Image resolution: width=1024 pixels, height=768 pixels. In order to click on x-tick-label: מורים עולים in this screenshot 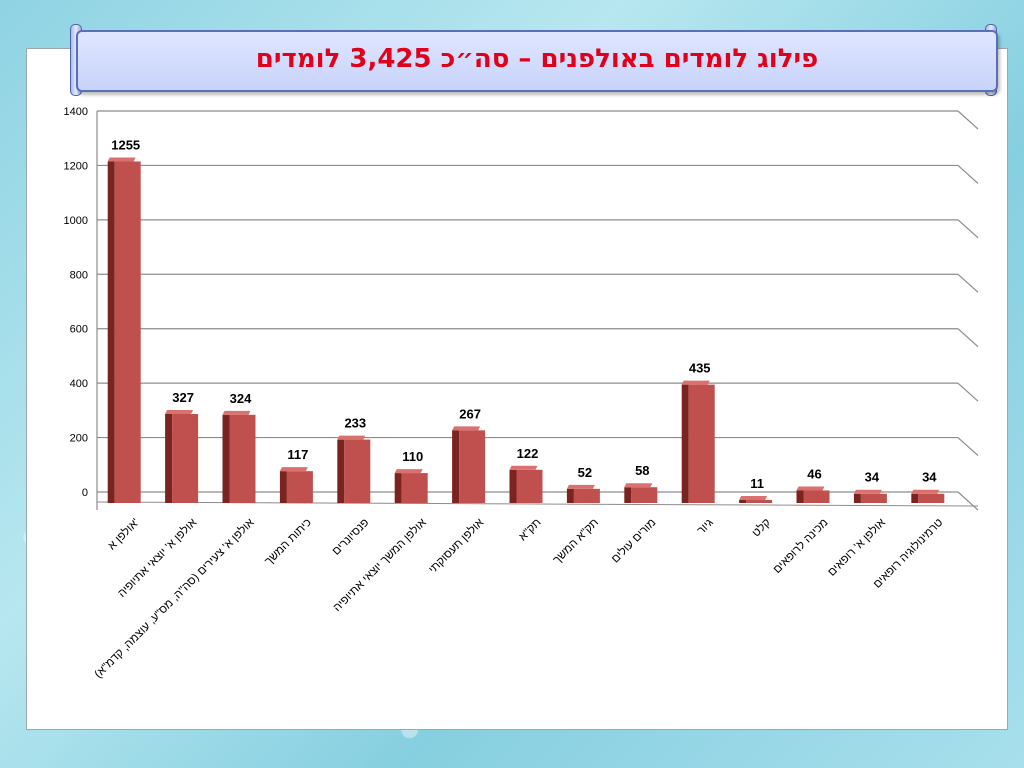, I will do `click(634, 541)`.